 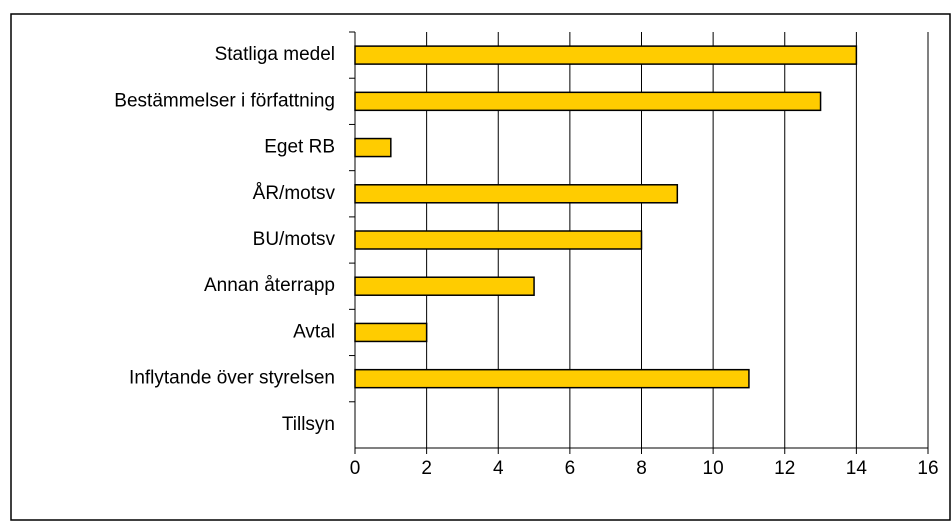 I want to click on x-tick-label: 8, so click(x=641, y=468).